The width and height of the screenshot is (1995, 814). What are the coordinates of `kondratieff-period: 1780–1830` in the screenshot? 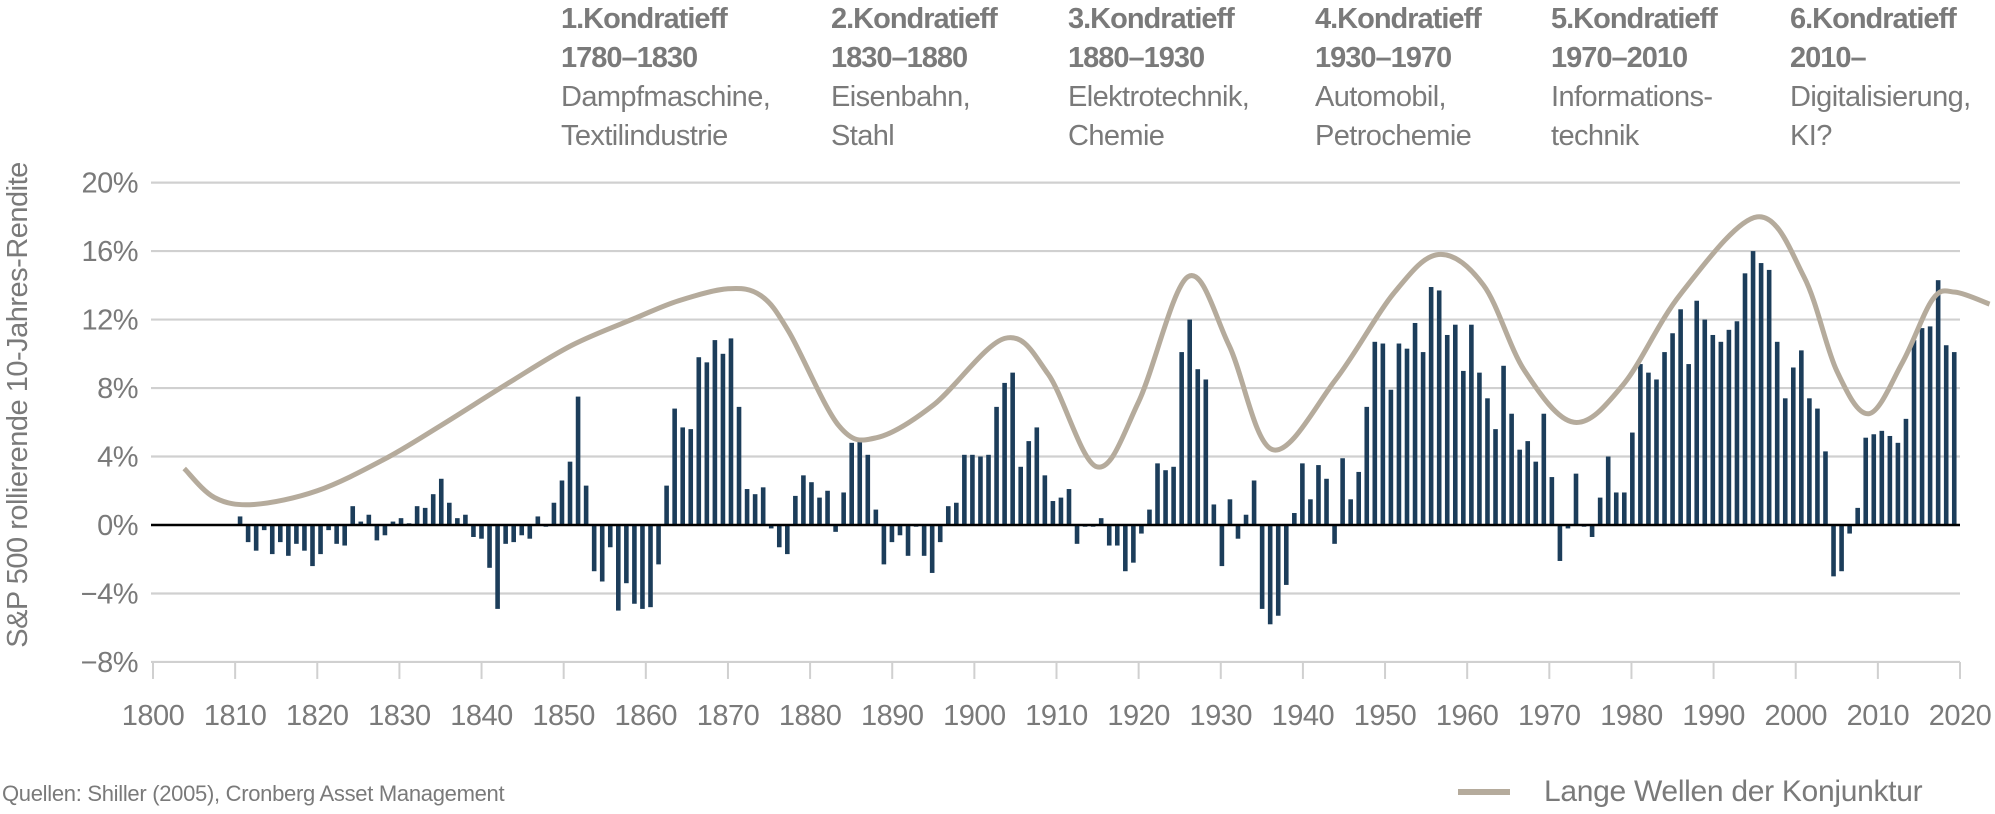 It's located at (629, 58).